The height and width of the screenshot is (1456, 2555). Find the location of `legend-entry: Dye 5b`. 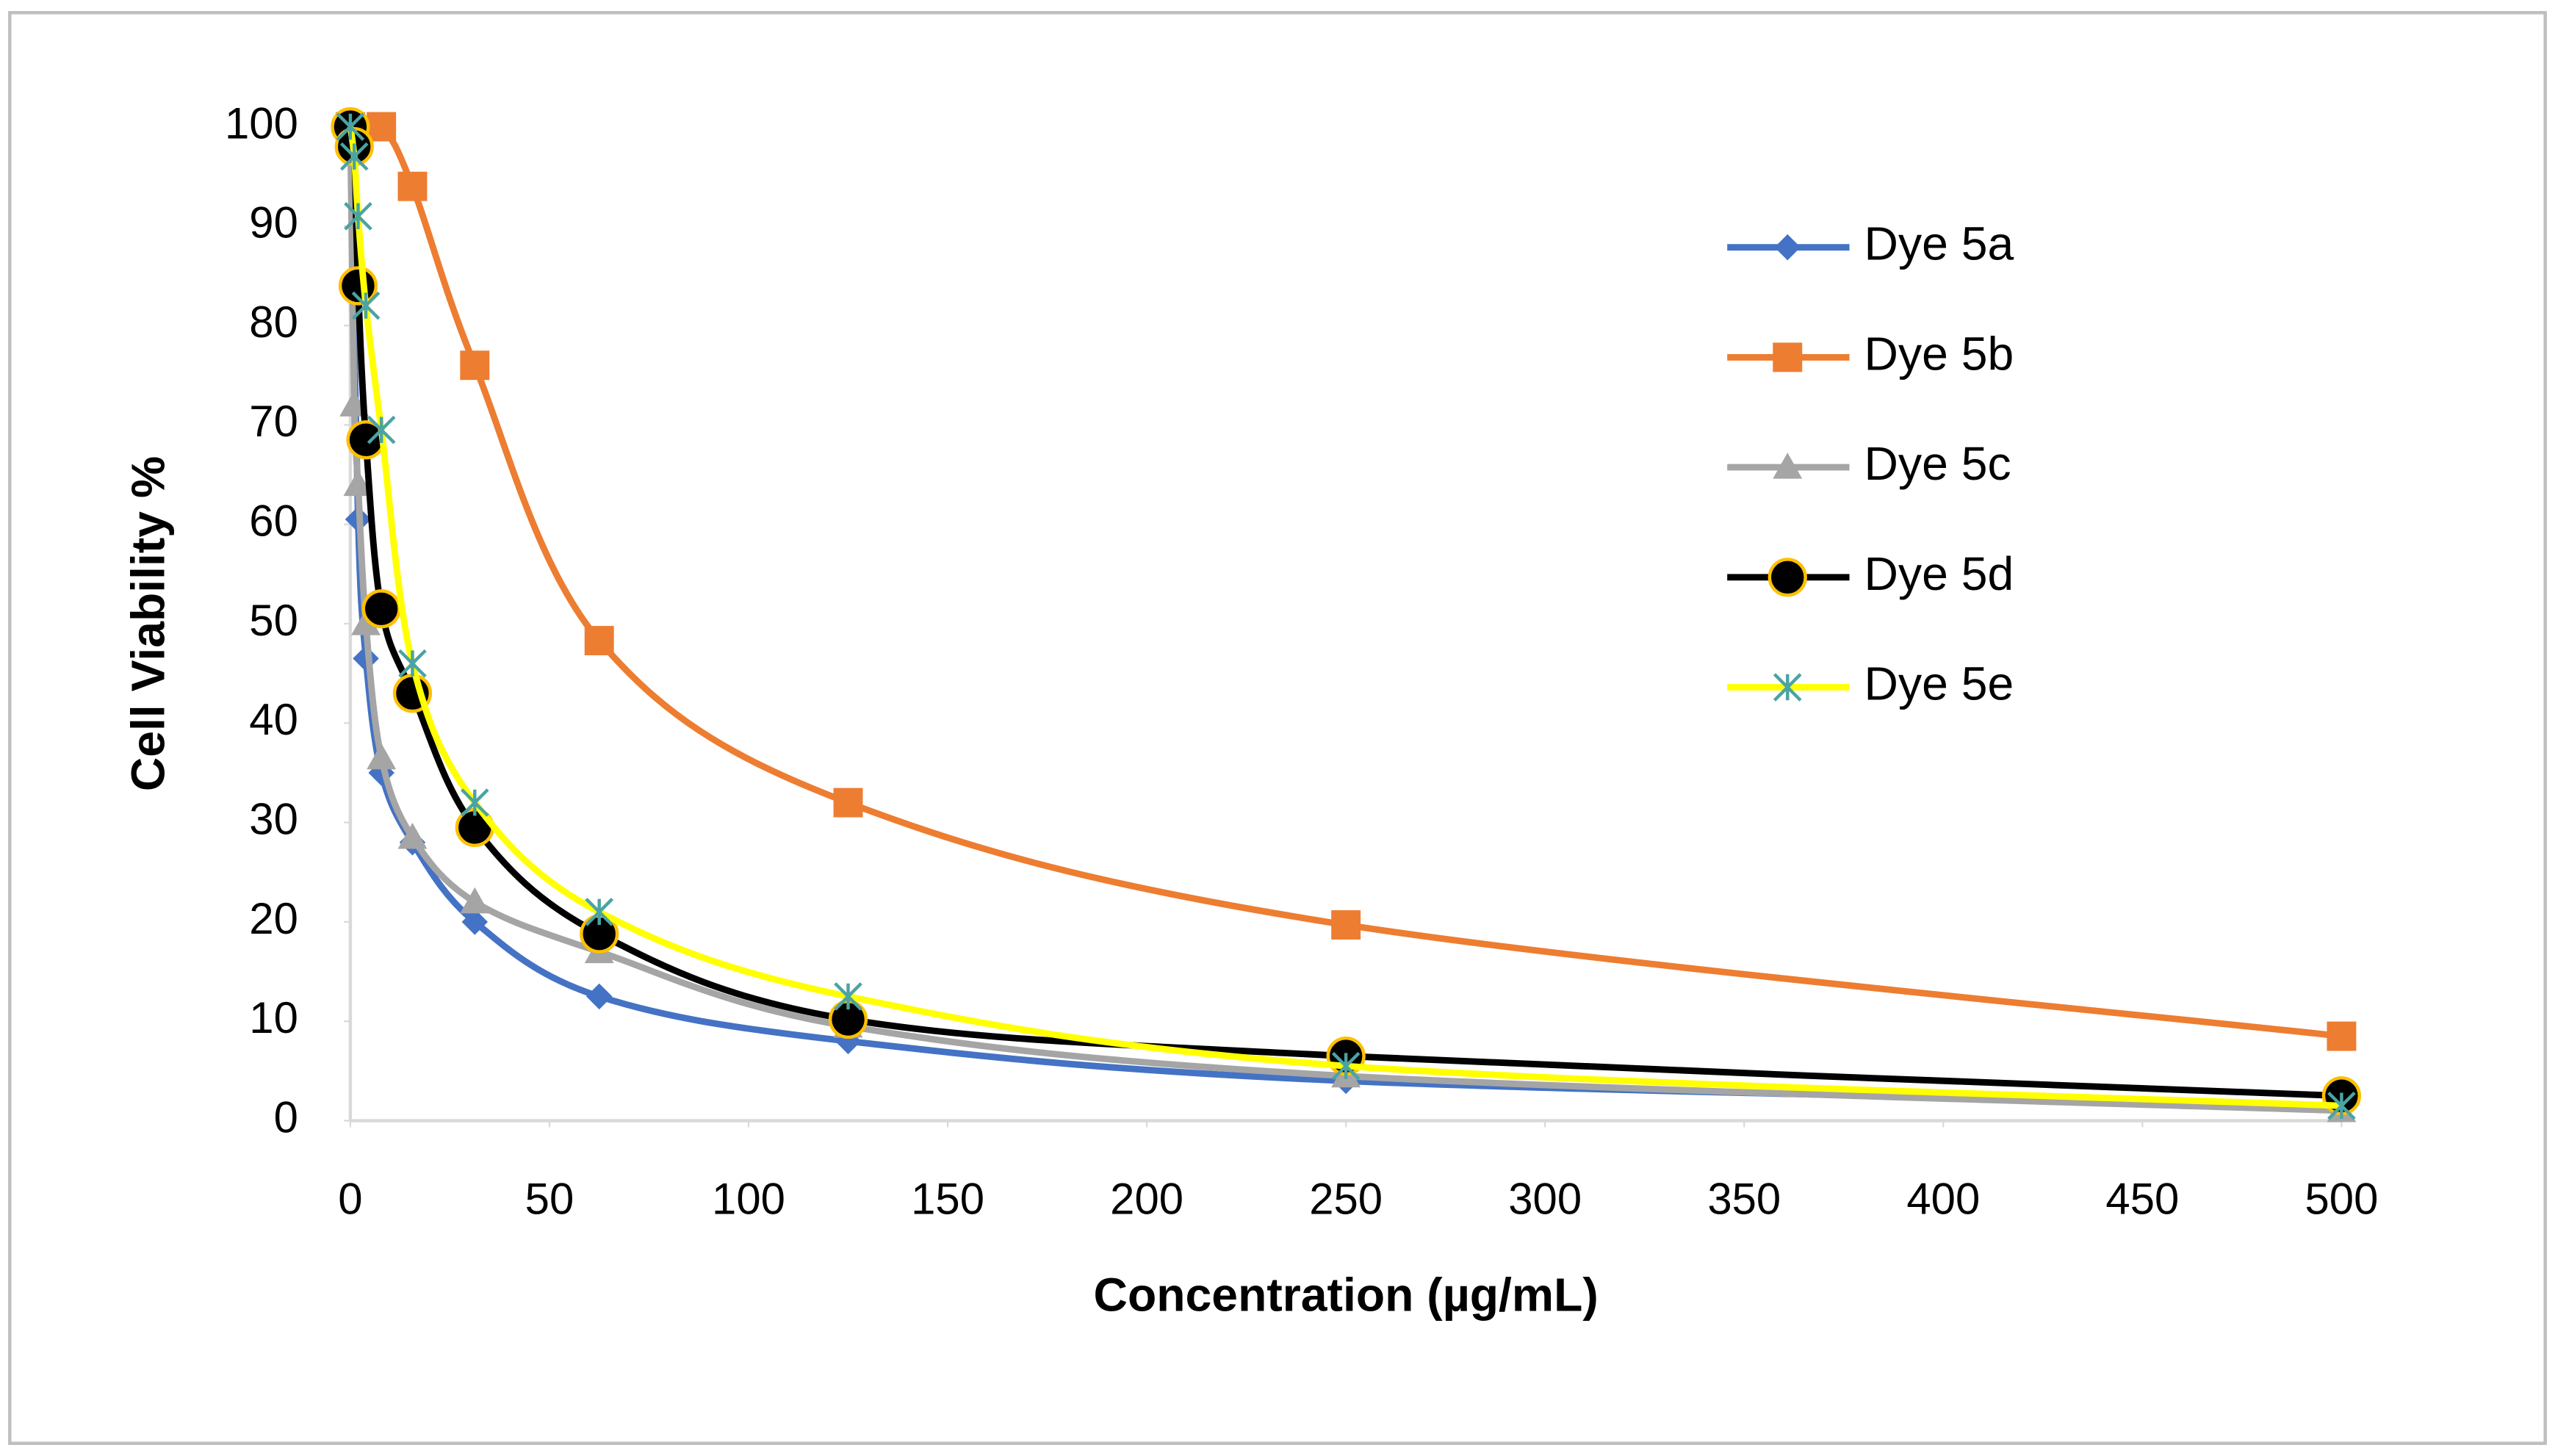

legend-entry: Dye 5b is located at coordinates (1870, 353).